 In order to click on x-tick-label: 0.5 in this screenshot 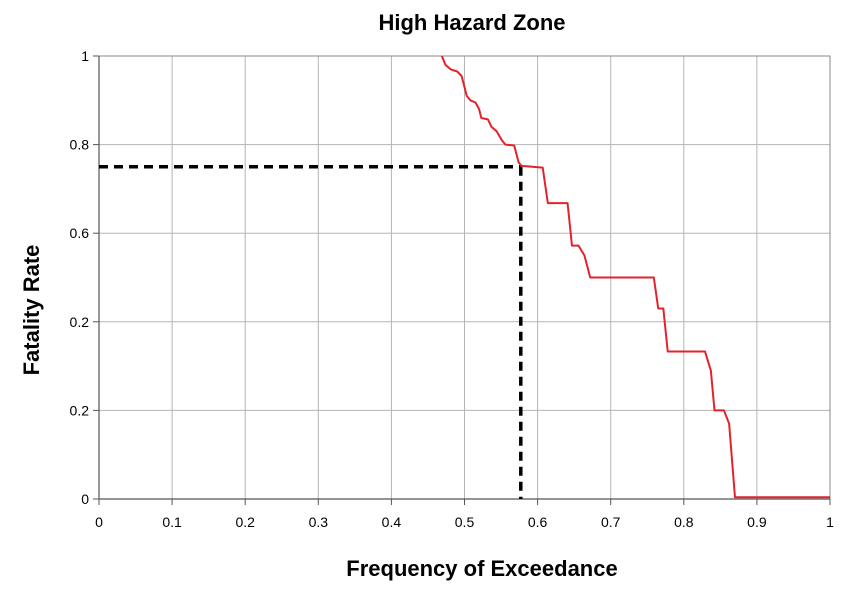, I will do `click(465, 522)`.